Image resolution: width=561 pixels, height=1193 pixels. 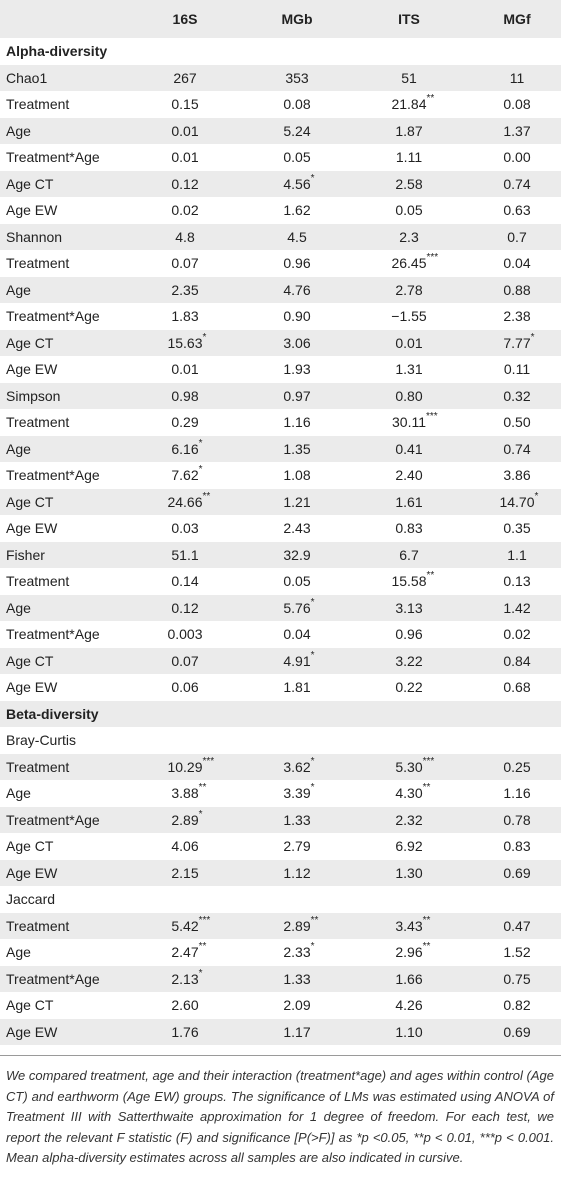 I want to click on cell-value: 3.22, so click(x=408, y=661).